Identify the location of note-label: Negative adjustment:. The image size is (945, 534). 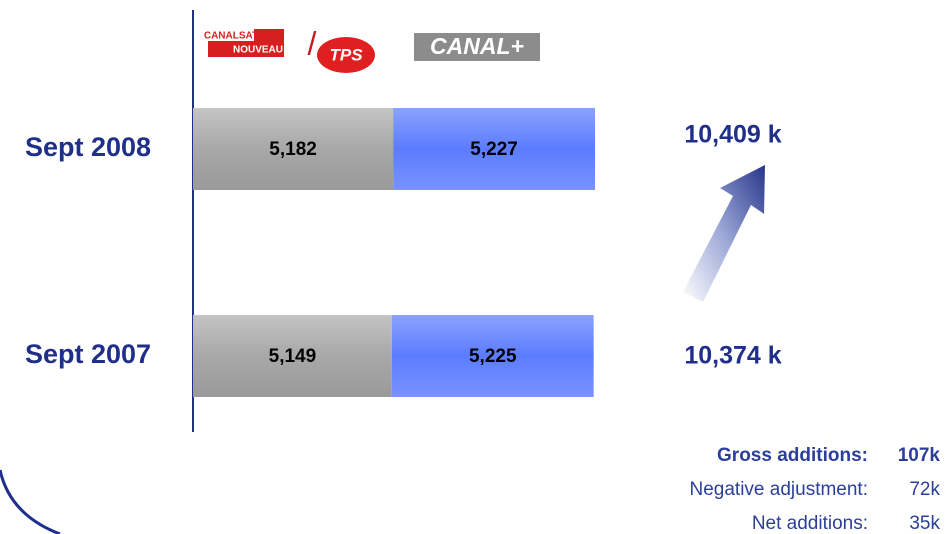
(779, 489).